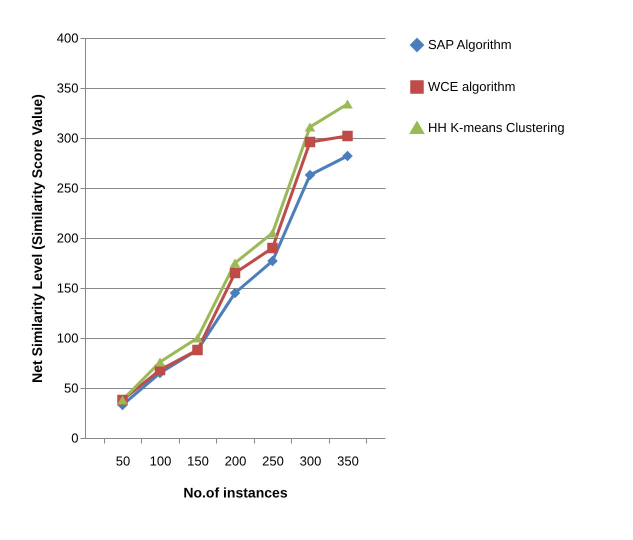  I want to click on legend-label: WCE algorithm, so click(472, 86).